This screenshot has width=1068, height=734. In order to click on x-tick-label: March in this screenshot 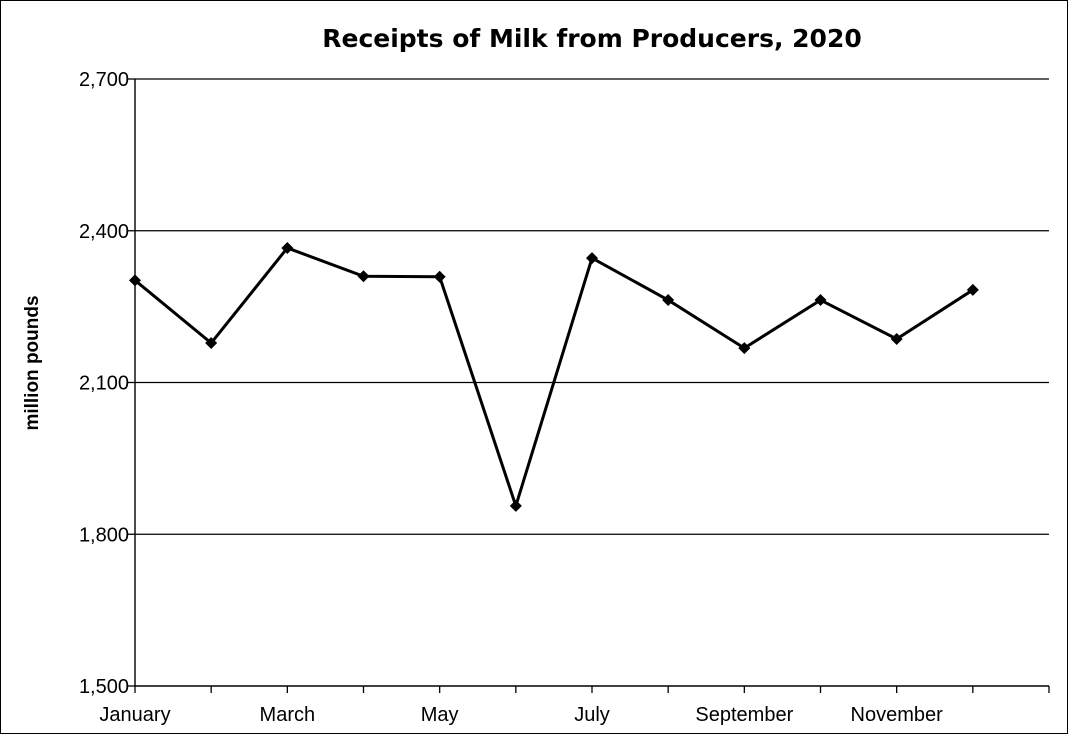, I will do `click(288, 715)`.